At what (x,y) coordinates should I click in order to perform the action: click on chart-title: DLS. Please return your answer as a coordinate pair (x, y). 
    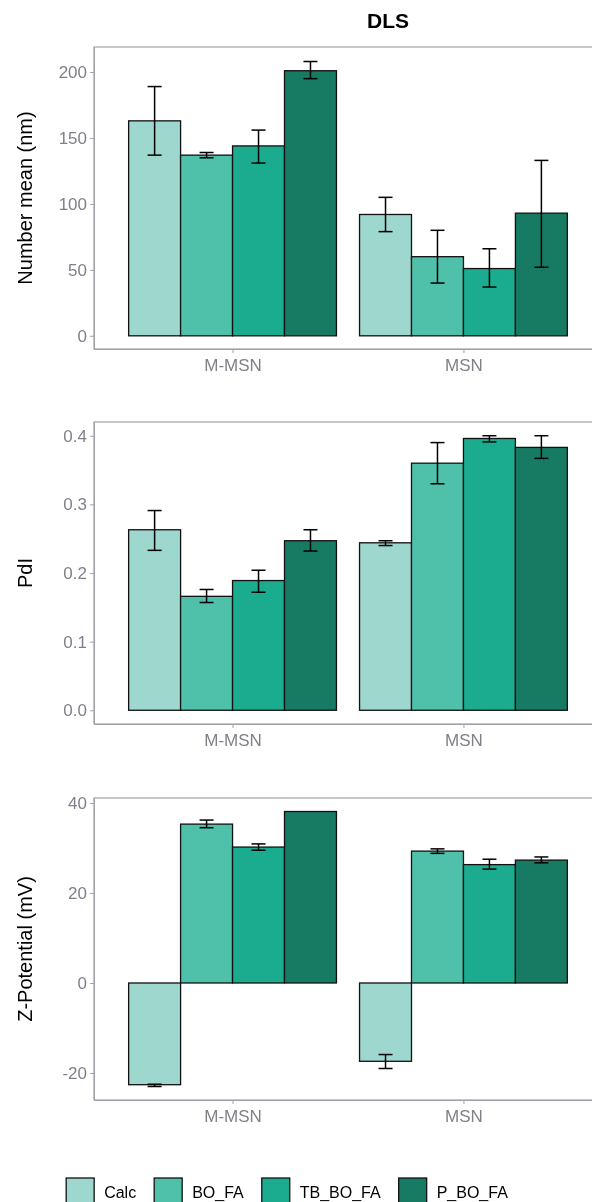
    Looking at the image, I should click on (388, 20).